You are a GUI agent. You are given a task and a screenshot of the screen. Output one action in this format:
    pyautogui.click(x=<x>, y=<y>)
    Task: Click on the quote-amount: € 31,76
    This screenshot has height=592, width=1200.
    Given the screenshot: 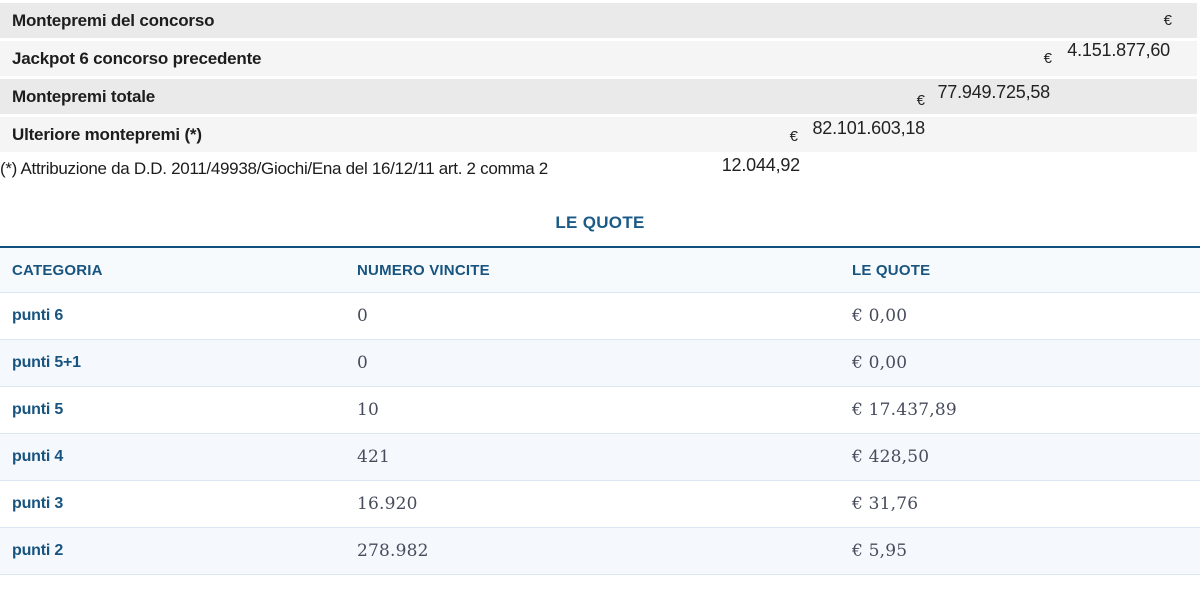 What is the action you would take?
    pyautogui.click(x=885, y=504)
    